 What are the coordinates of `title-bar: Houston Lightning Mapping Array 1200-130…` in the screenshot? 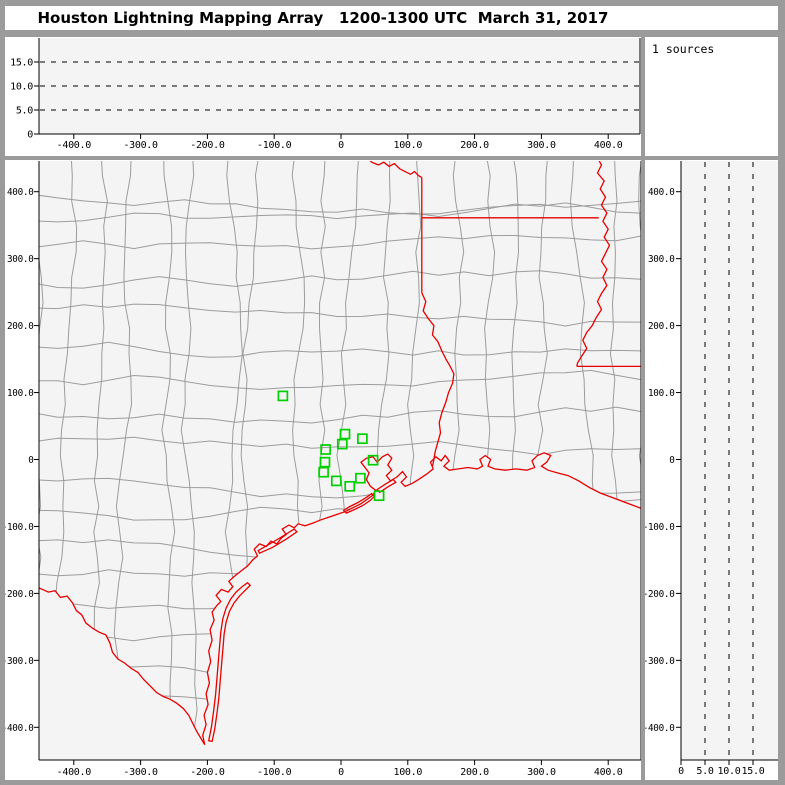 It's located at (391, 18).